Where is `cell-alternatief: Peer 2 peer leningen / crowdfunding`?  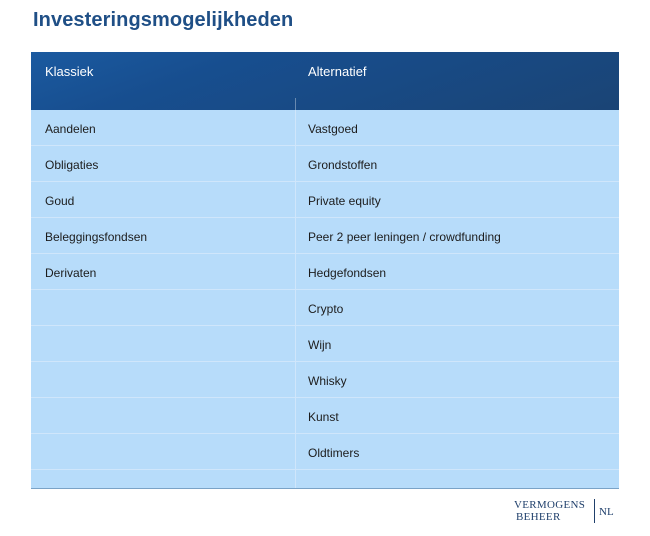
cell-alternatief: Peer 2 peer leningen / crowdfunding is located at coordinates (404, 237).